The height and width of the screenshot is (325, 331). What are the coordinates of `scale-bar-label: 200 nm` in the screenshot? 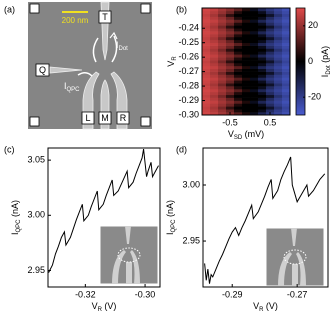 It's located at (75, 20).